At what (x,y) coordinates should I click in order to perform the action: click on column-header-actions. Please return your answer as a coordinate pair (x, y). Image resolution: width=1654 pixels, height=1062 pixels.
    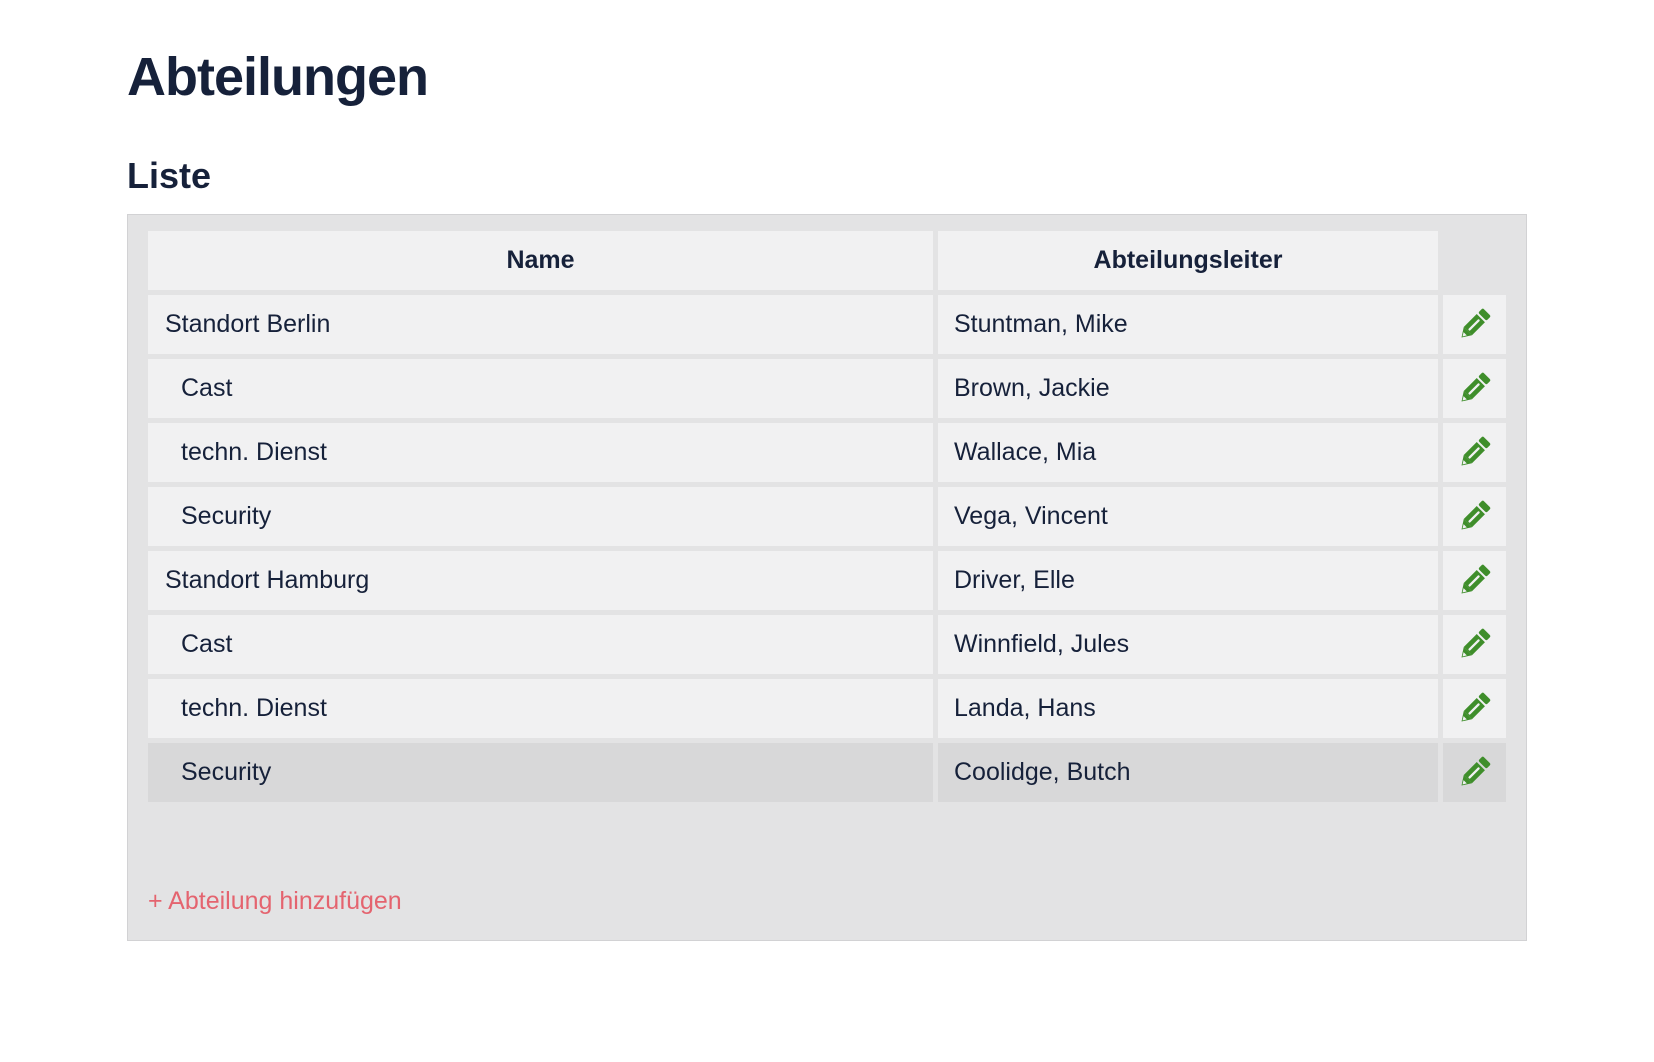
    Looking at the image, I should click on (1474, 260).